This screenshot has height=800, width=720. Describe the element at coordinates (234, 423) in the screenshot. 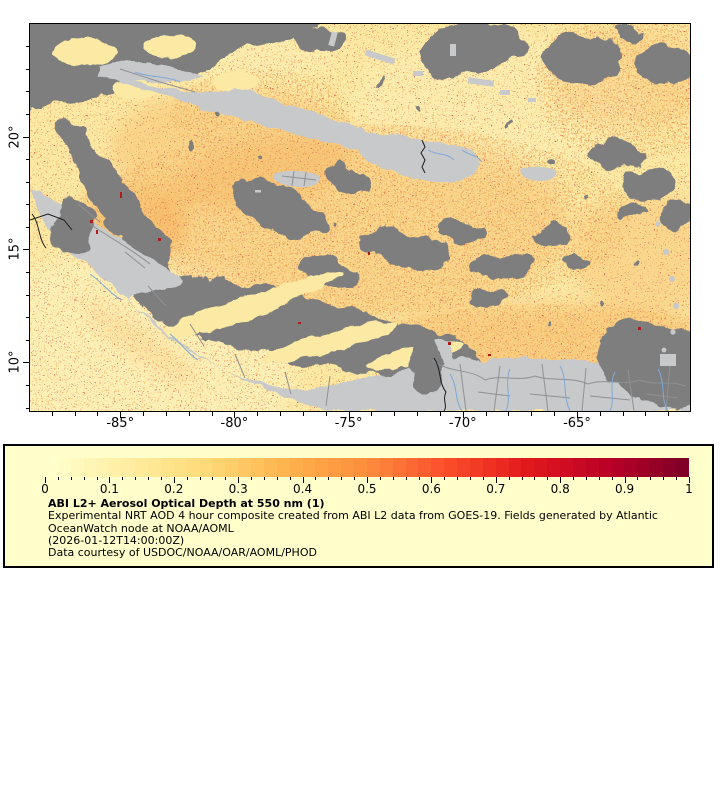

I see `x-axis-label: -80°` at that location.